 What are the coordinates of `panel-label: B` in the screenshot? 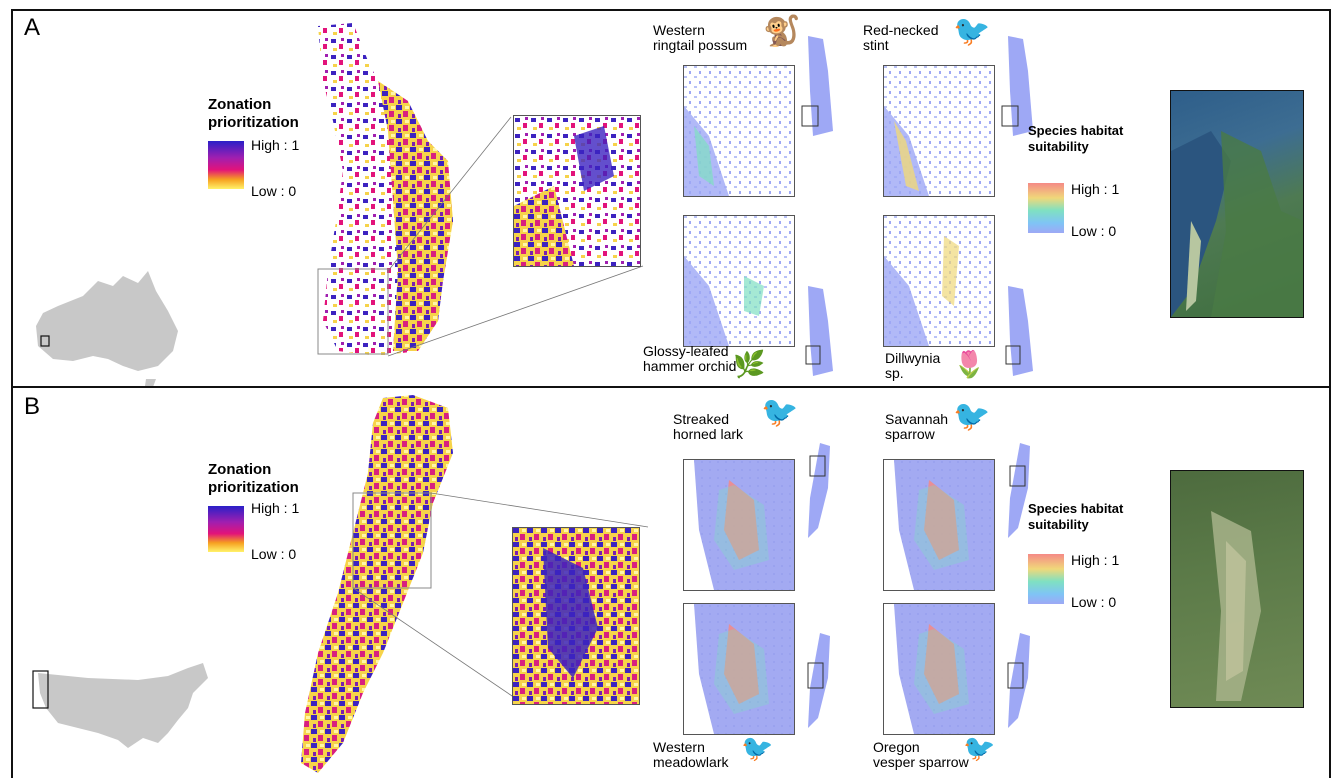 It's located at (32, 406).